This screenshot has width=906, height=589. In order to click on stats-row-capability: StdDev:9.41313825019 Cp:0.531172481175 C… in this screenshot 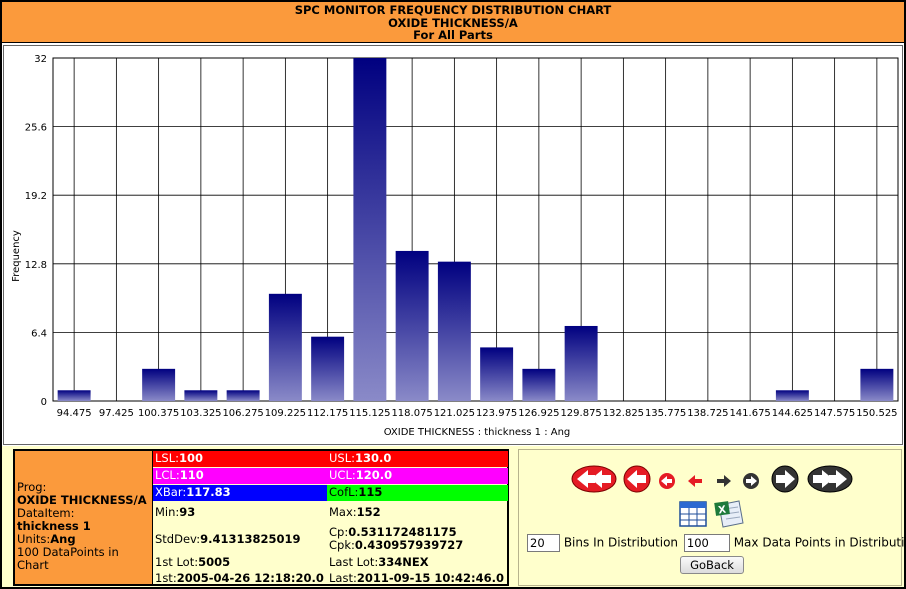, I will do `click(330, 540)`.